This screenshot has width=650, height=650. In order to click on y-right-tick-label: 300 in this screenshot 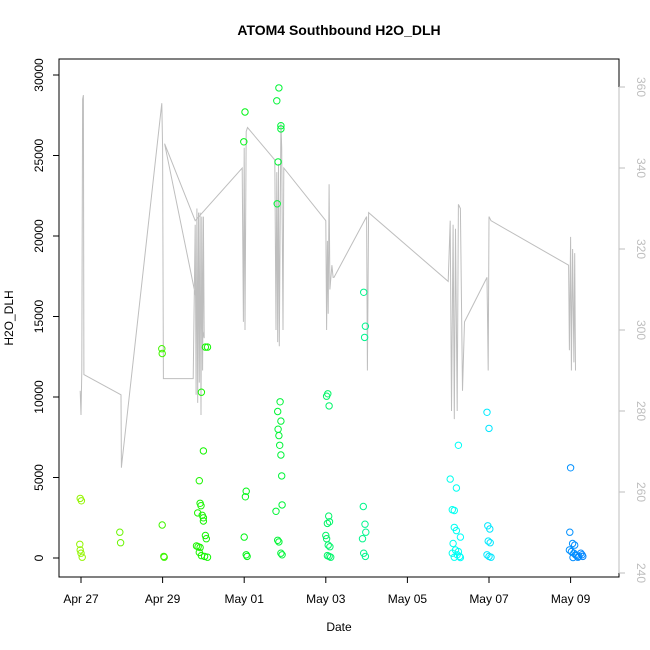, I will do `click(641, 330)`.